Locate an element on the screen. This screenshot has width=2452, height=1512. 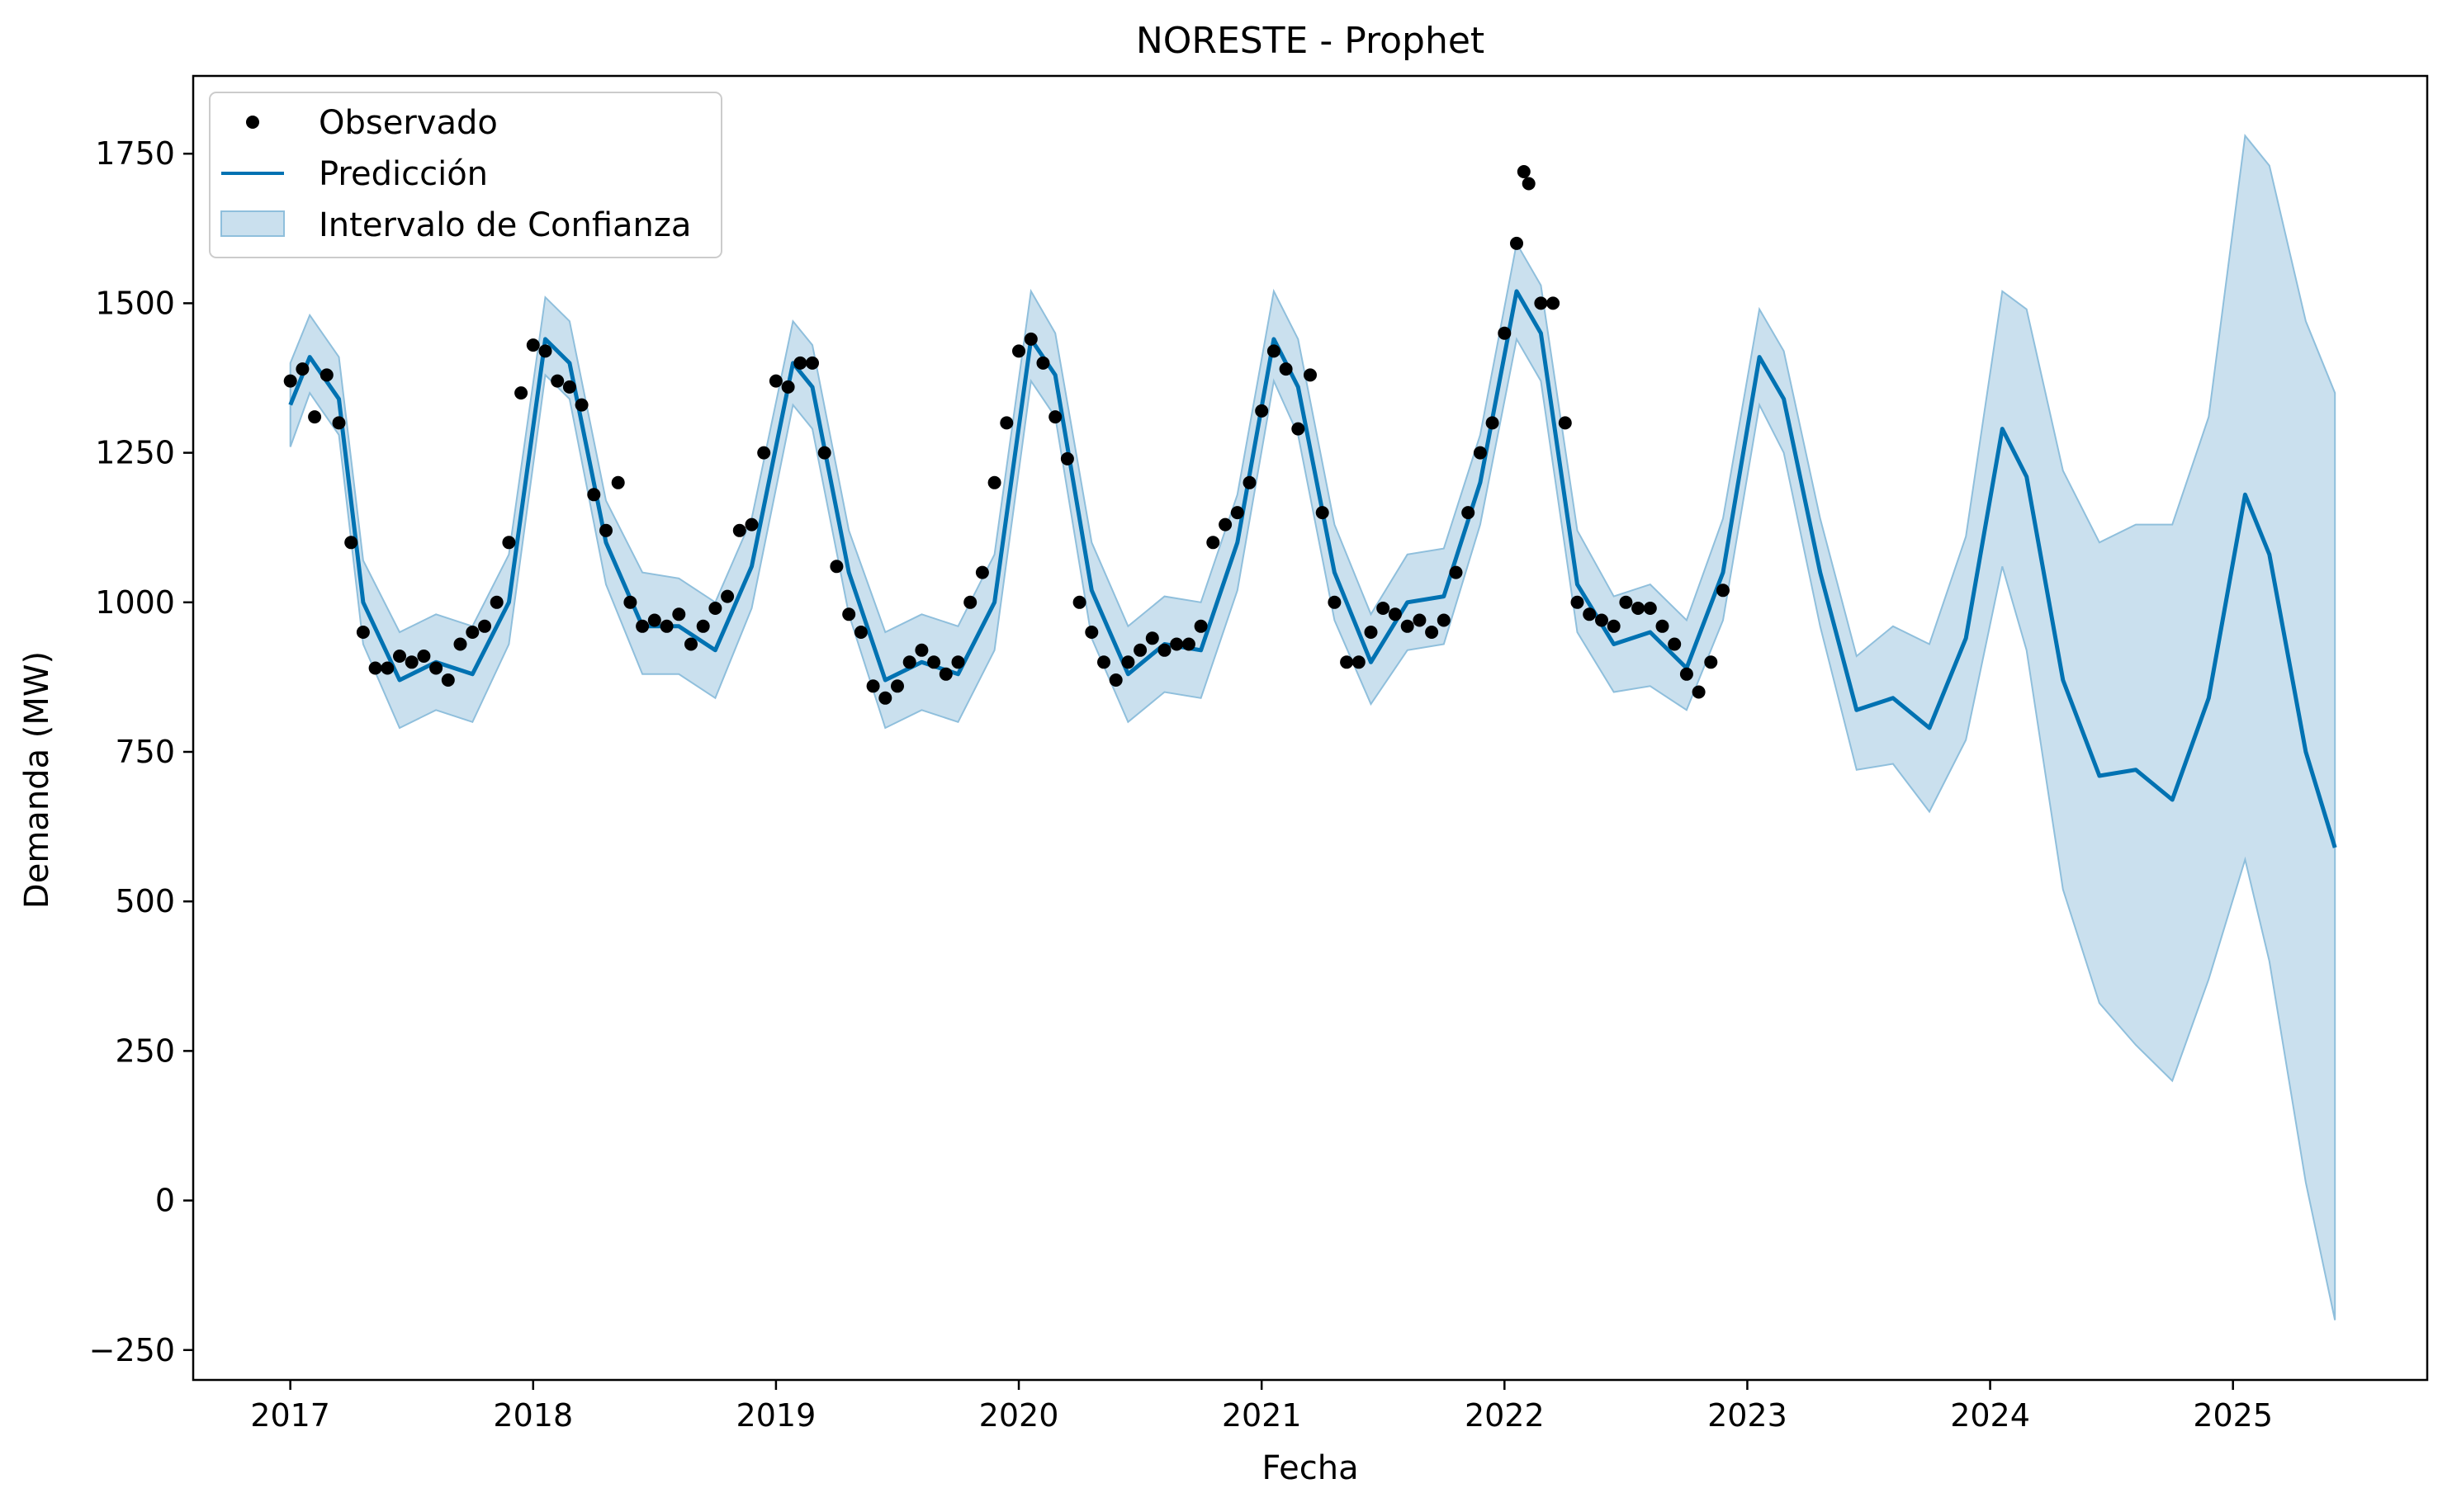
x-tick-label: 2020 is located at coordinates (1019, 1415).